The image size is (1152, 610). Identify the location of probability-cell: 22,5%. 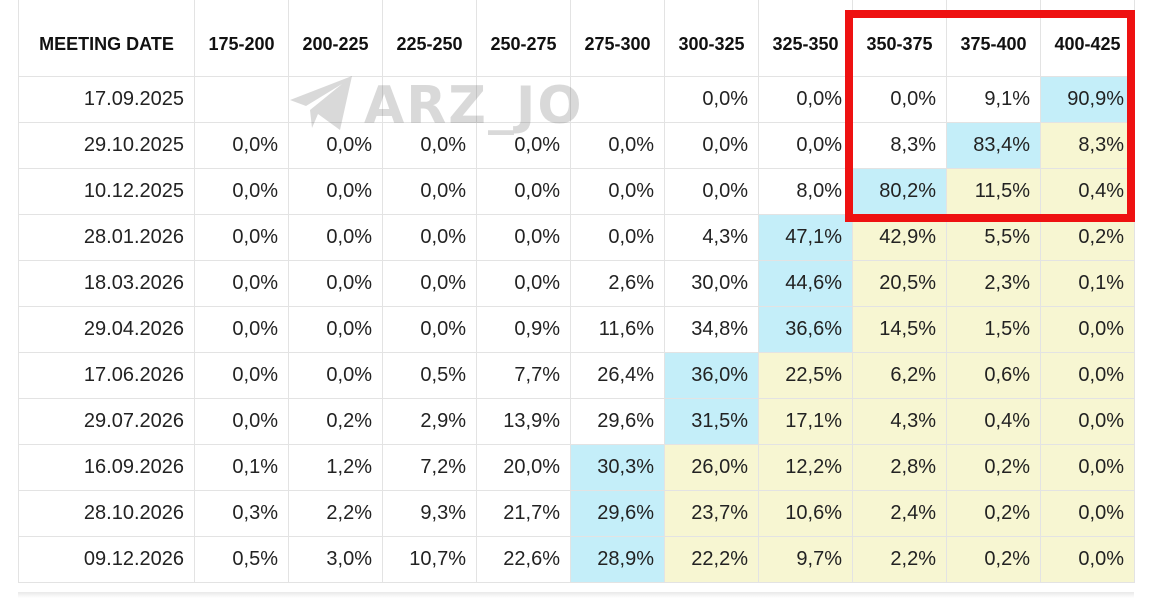
(805, 375).